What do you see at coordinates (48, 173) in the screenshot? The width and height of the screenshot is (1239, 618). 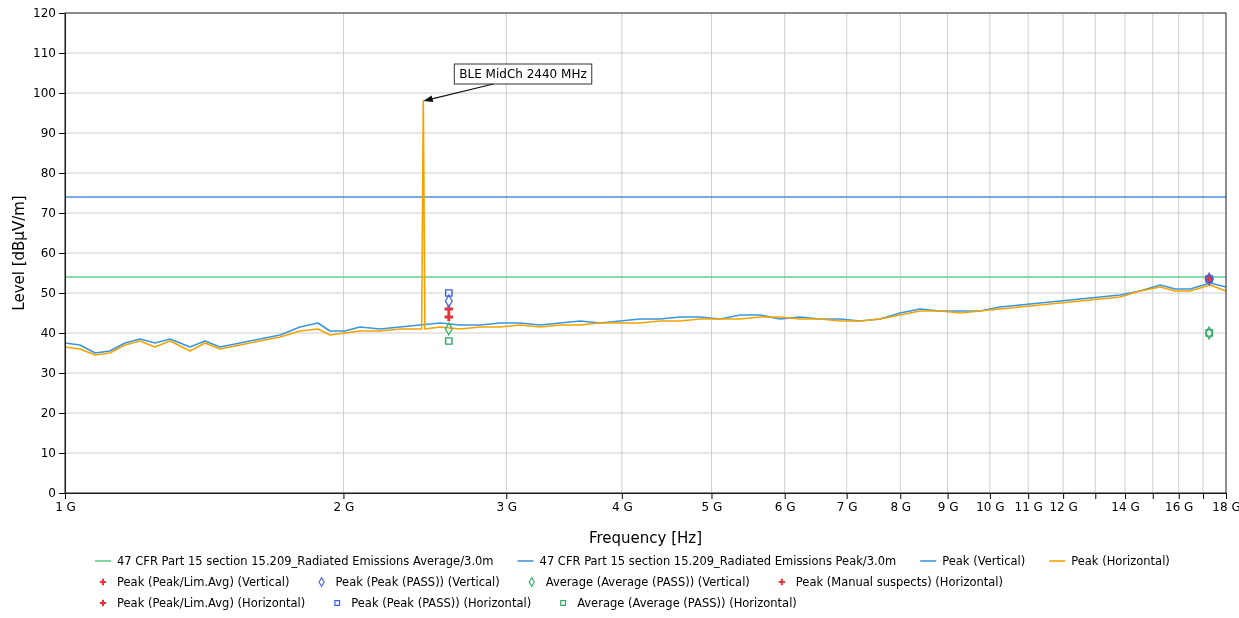 I see `y-tick-label: 80` at bounding box center [48, 173].